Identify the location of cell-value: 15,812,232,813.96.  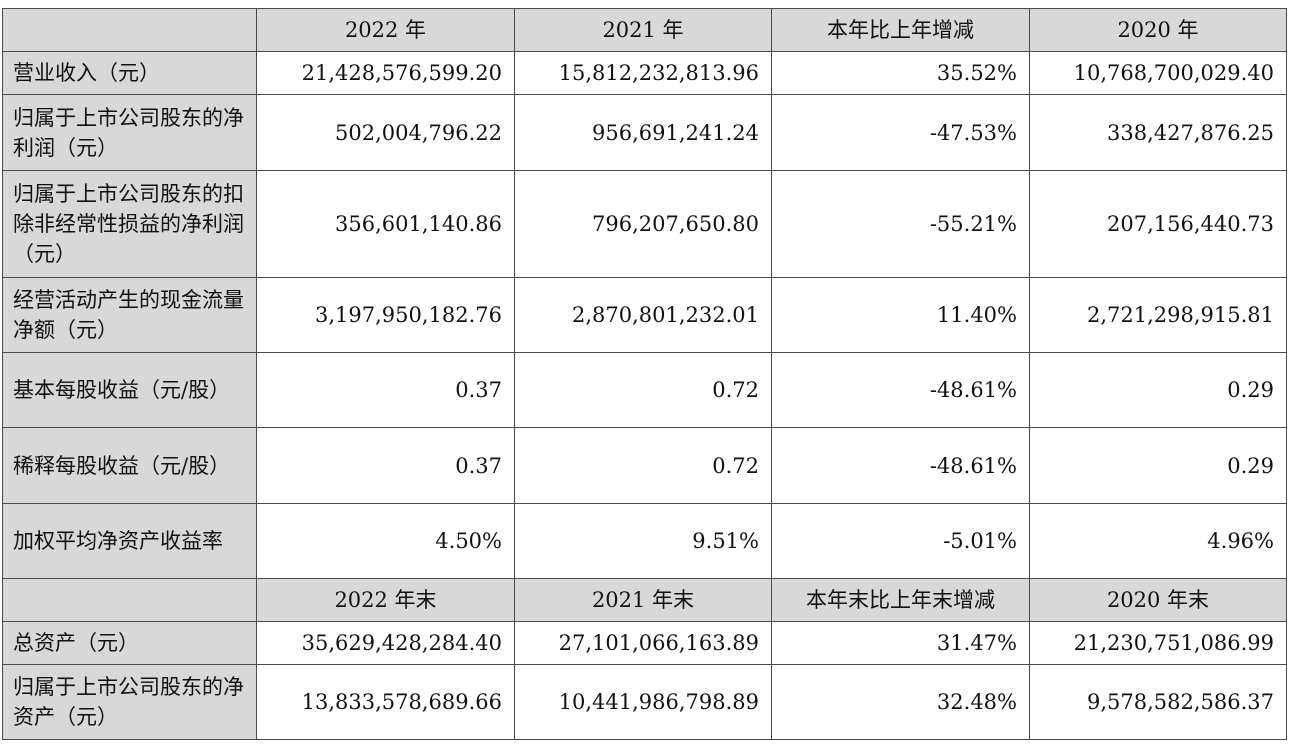
(643, 73).